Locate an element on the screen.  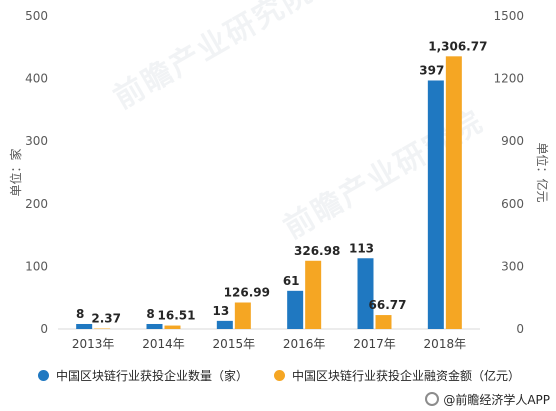
y-tick-left: 500 is located at coordinates (36, 16).